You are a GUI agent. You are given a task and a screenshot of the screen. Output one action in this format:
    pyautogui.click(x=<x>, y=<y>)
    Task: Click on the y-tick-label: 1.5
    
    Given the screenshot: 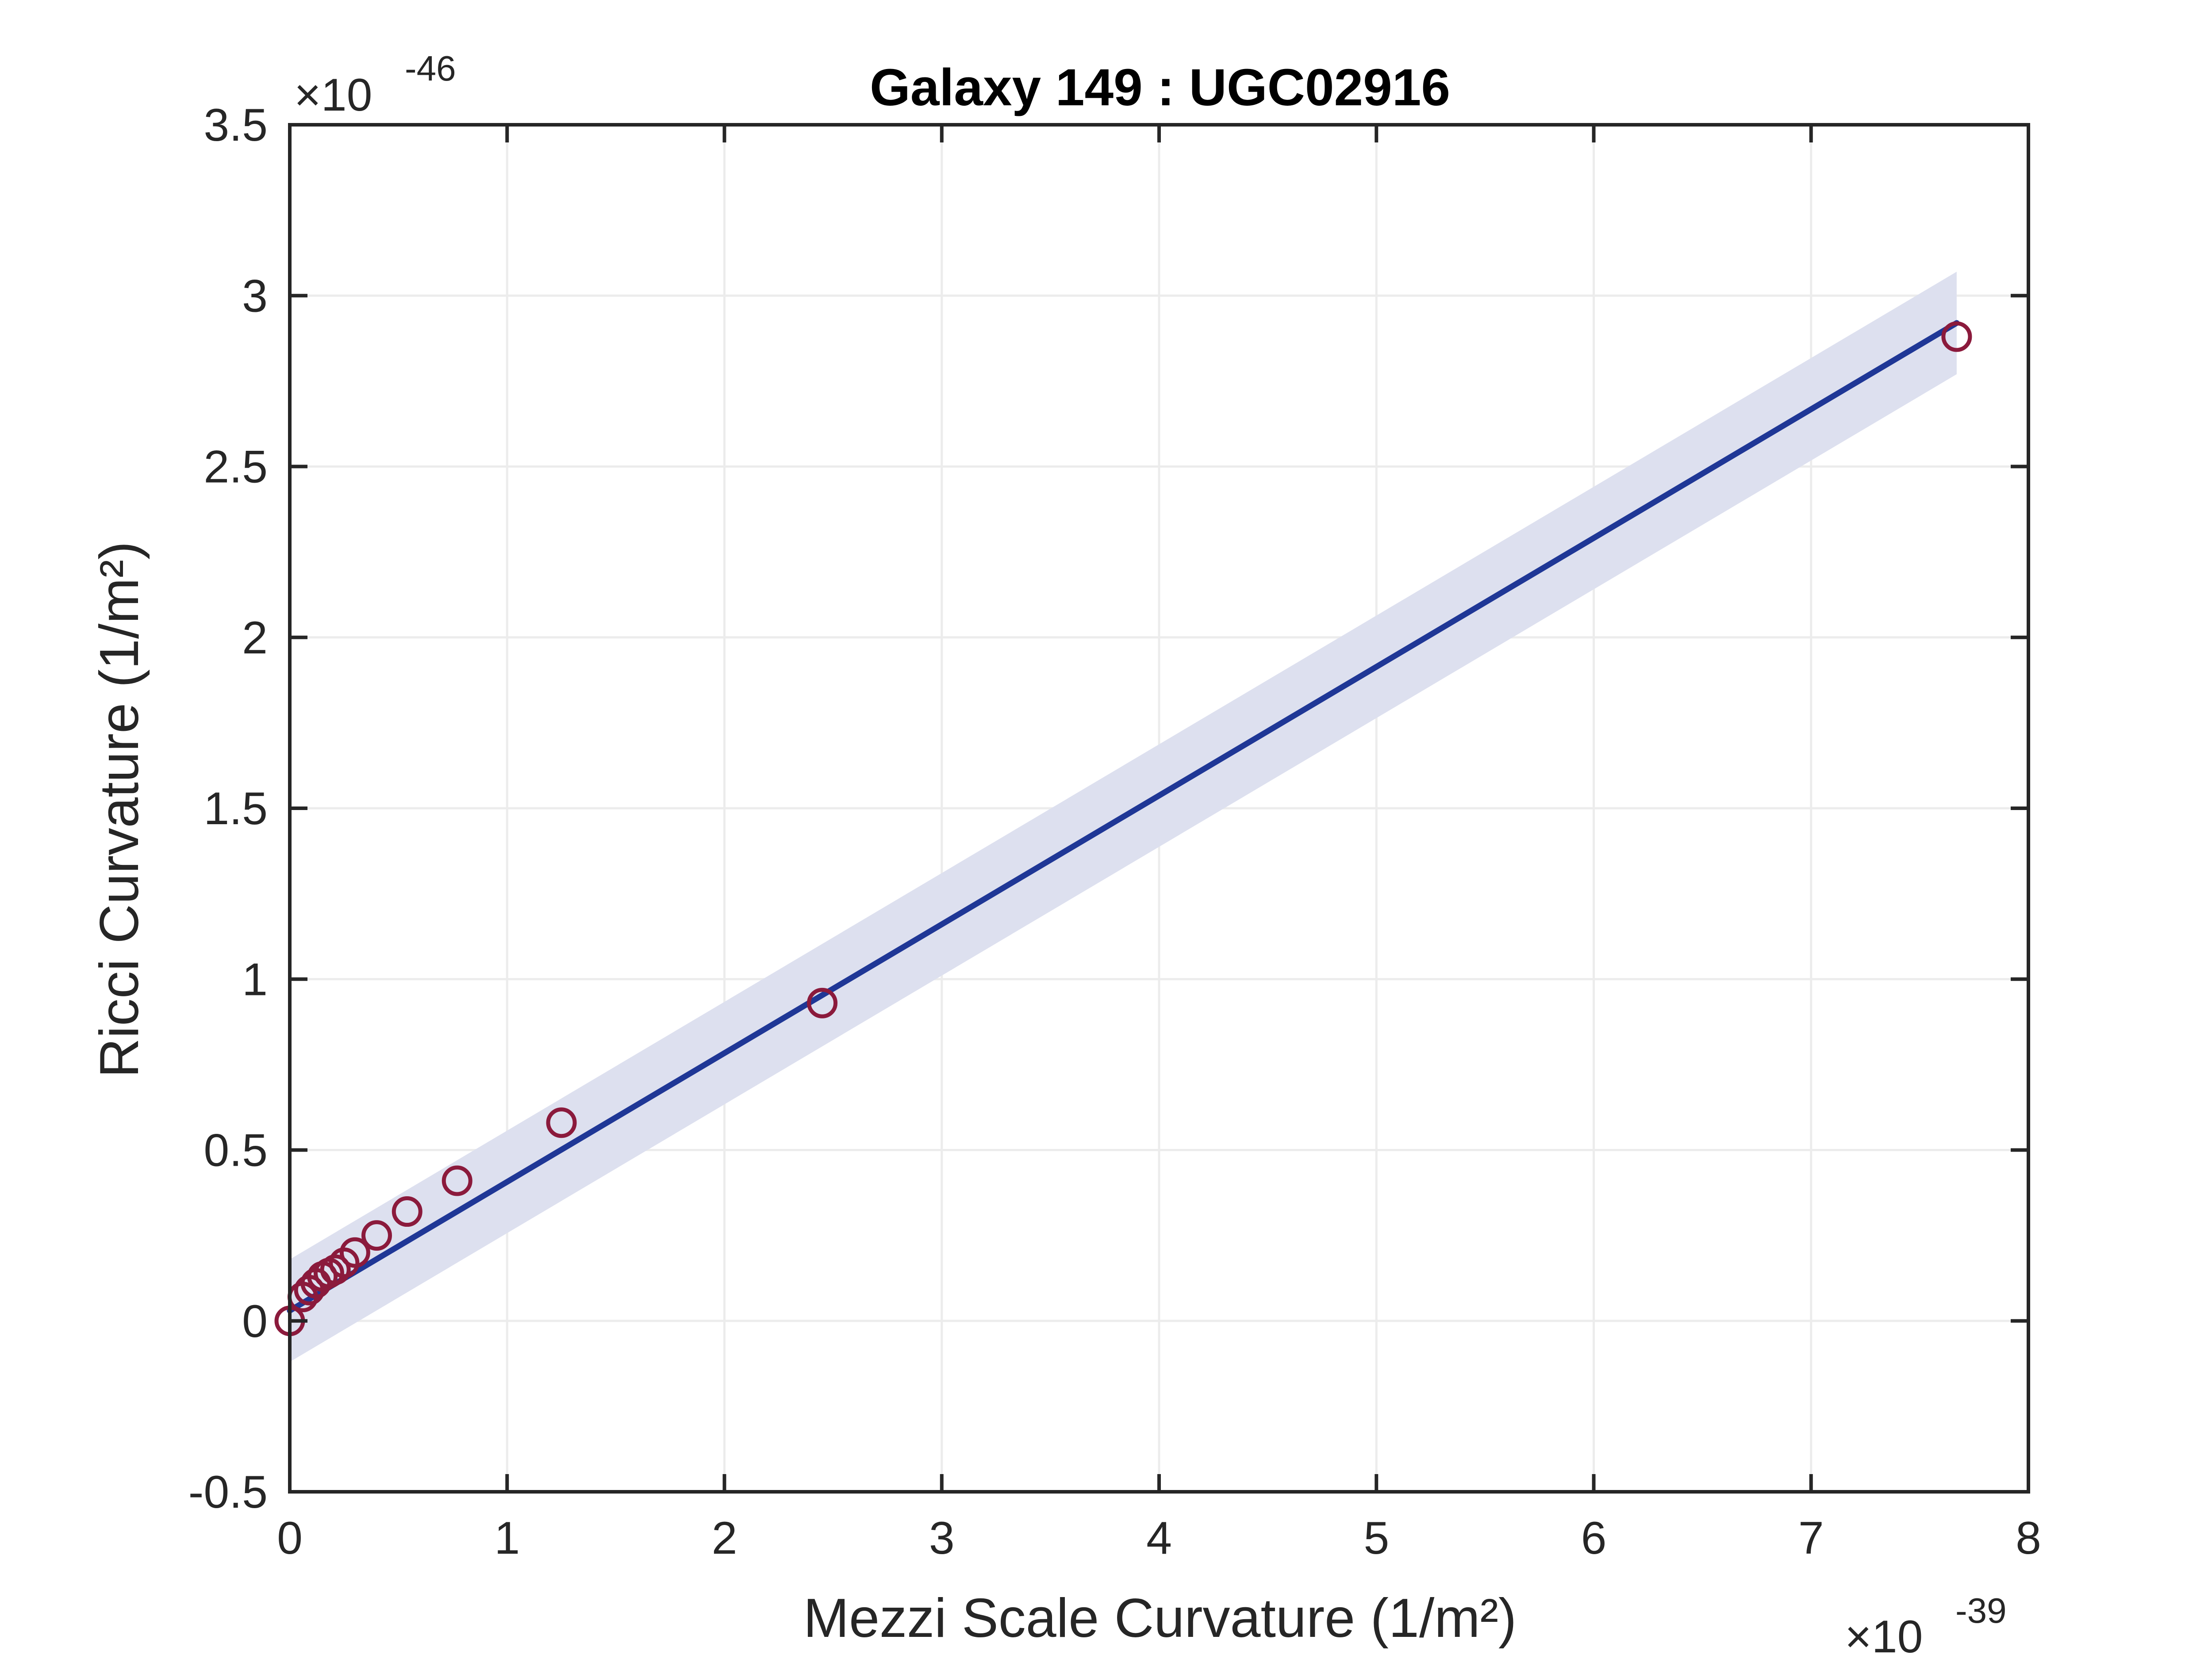 What is the action you would take?
    pyautogui.click(x=236, y=809)
    